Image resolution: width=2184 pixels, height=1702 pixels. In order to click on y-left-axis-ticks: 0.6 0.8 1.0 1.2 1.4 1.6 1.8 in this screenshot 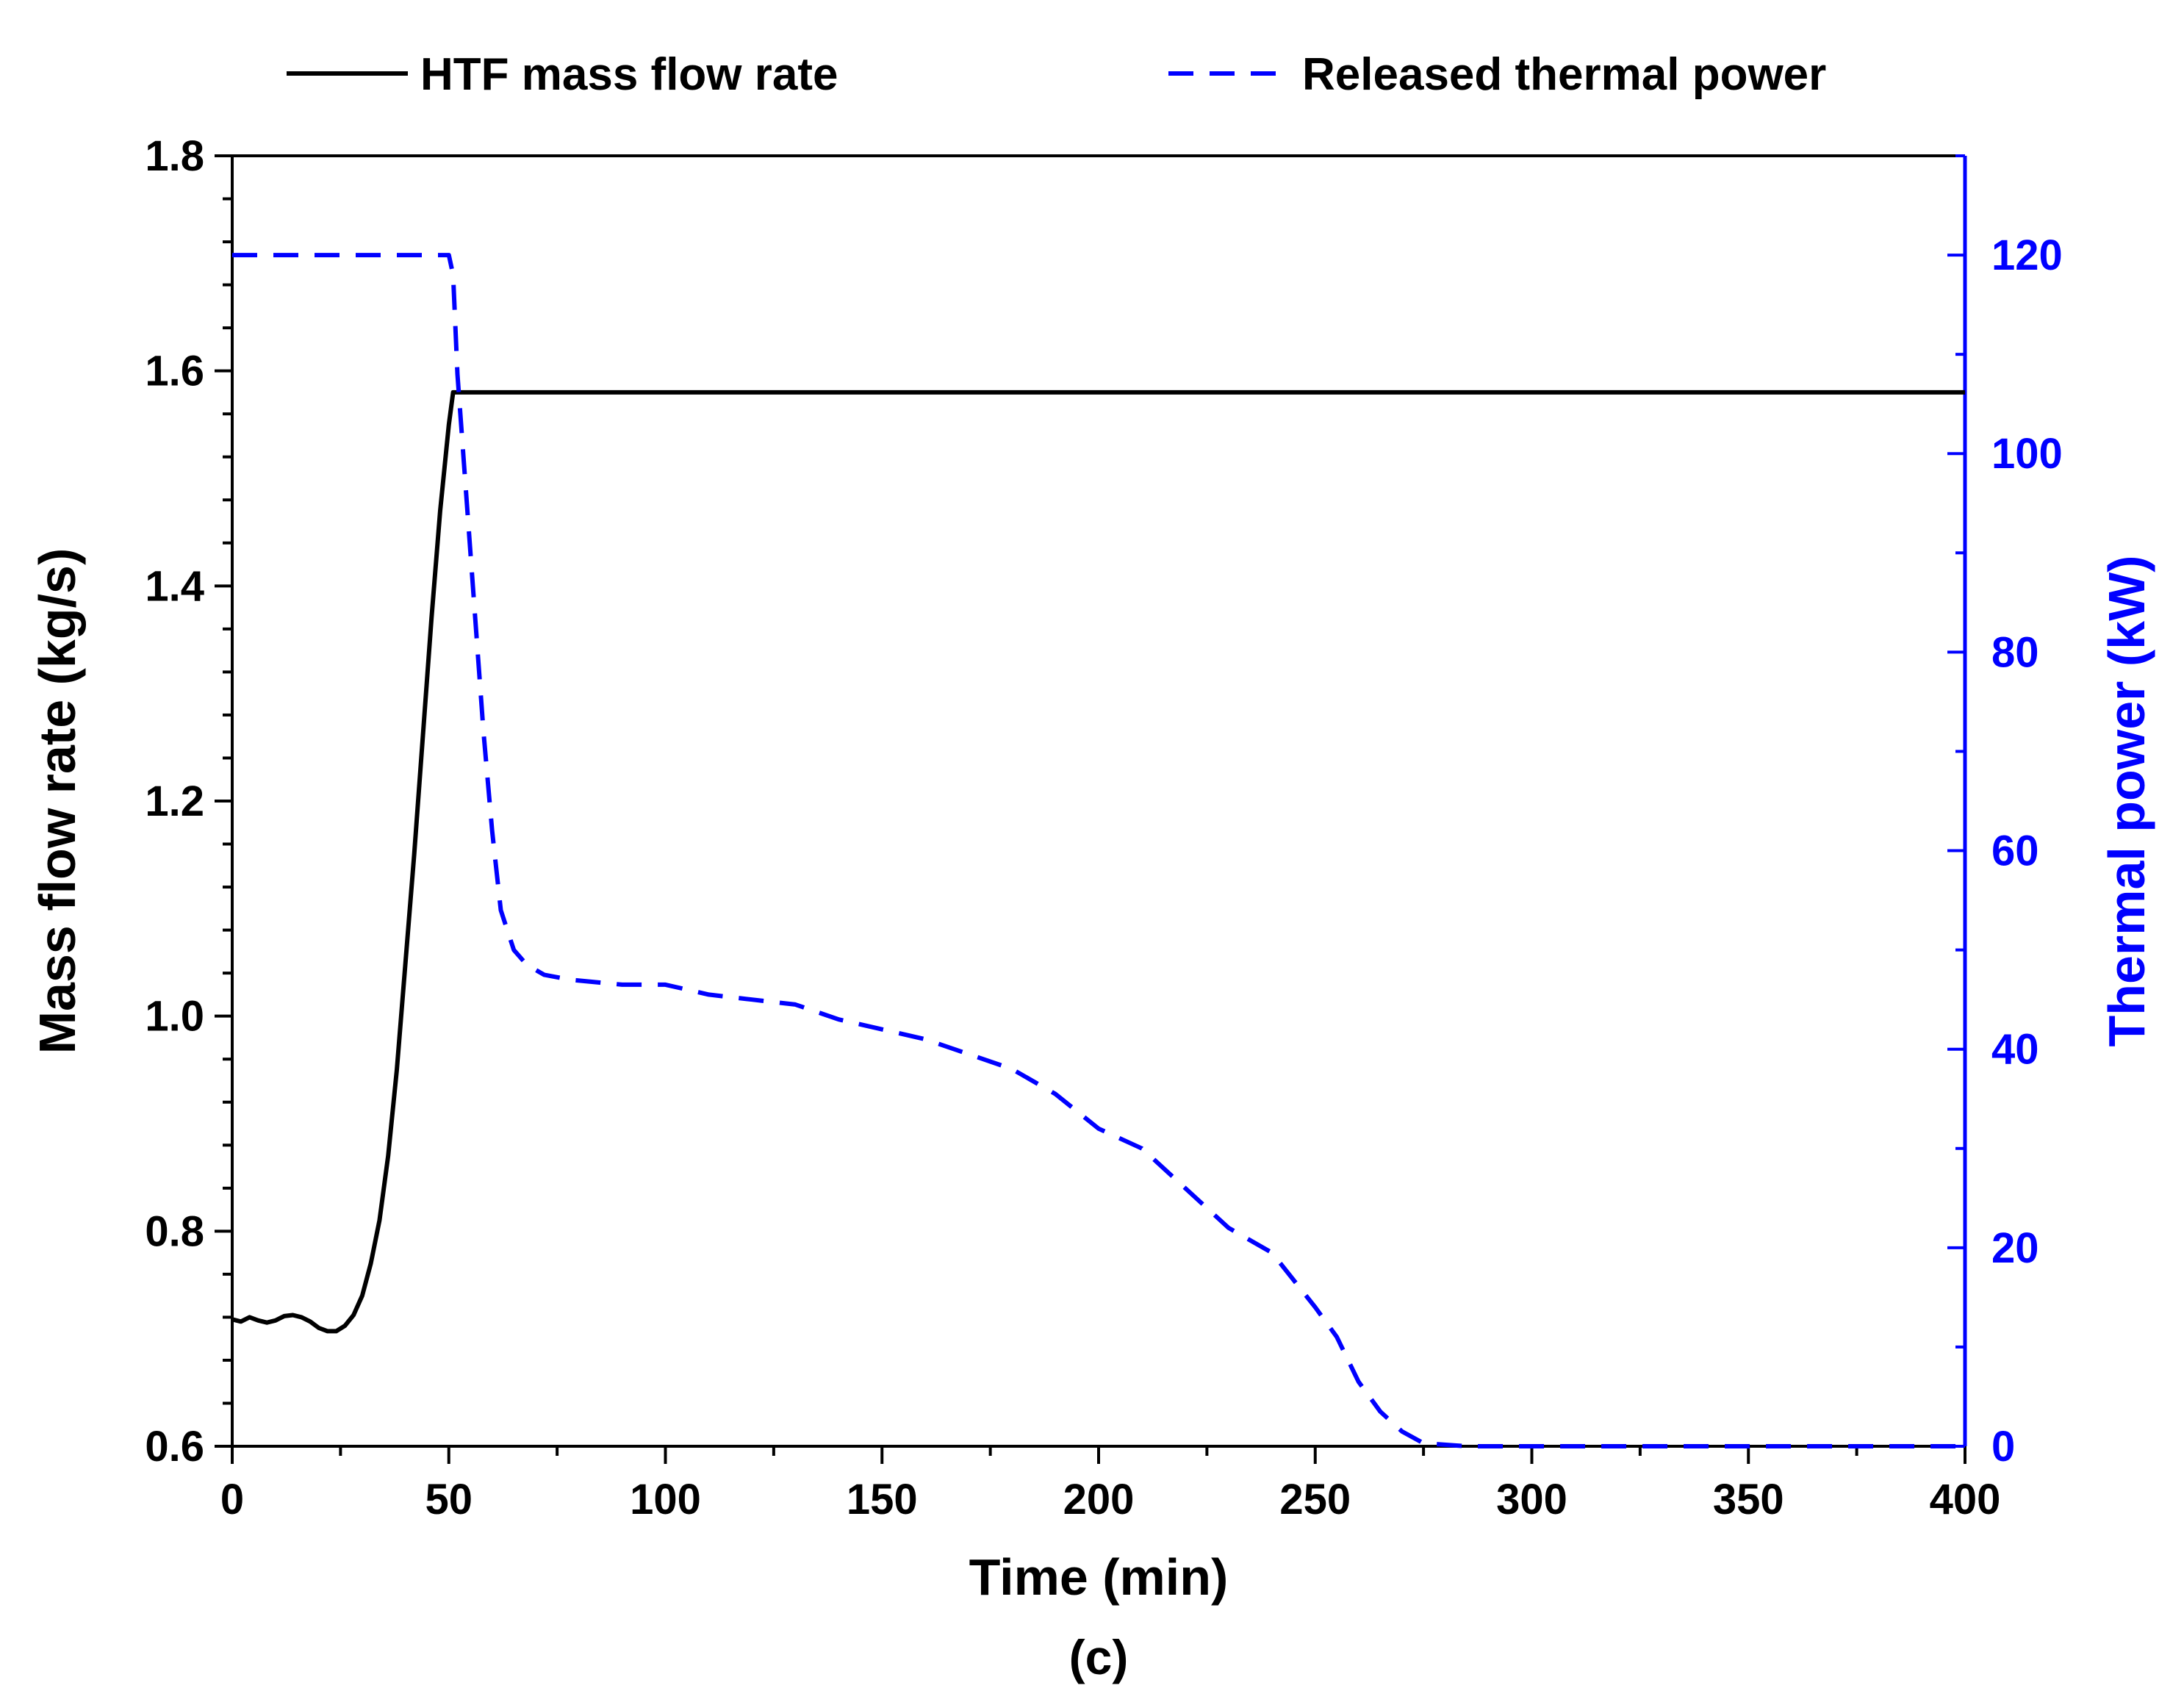, I will do `click(188, 801)`.